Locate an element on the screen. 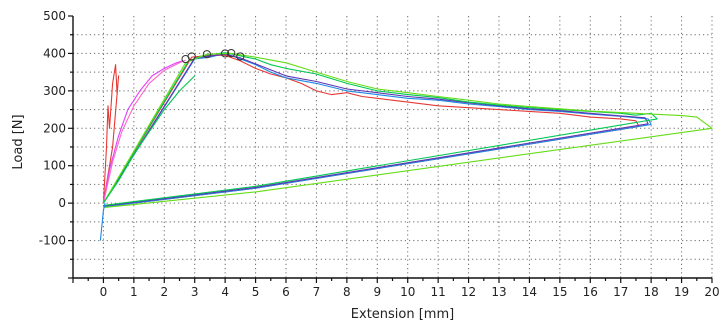  y-tick-label: 200 is located at coordinates (54, 128).